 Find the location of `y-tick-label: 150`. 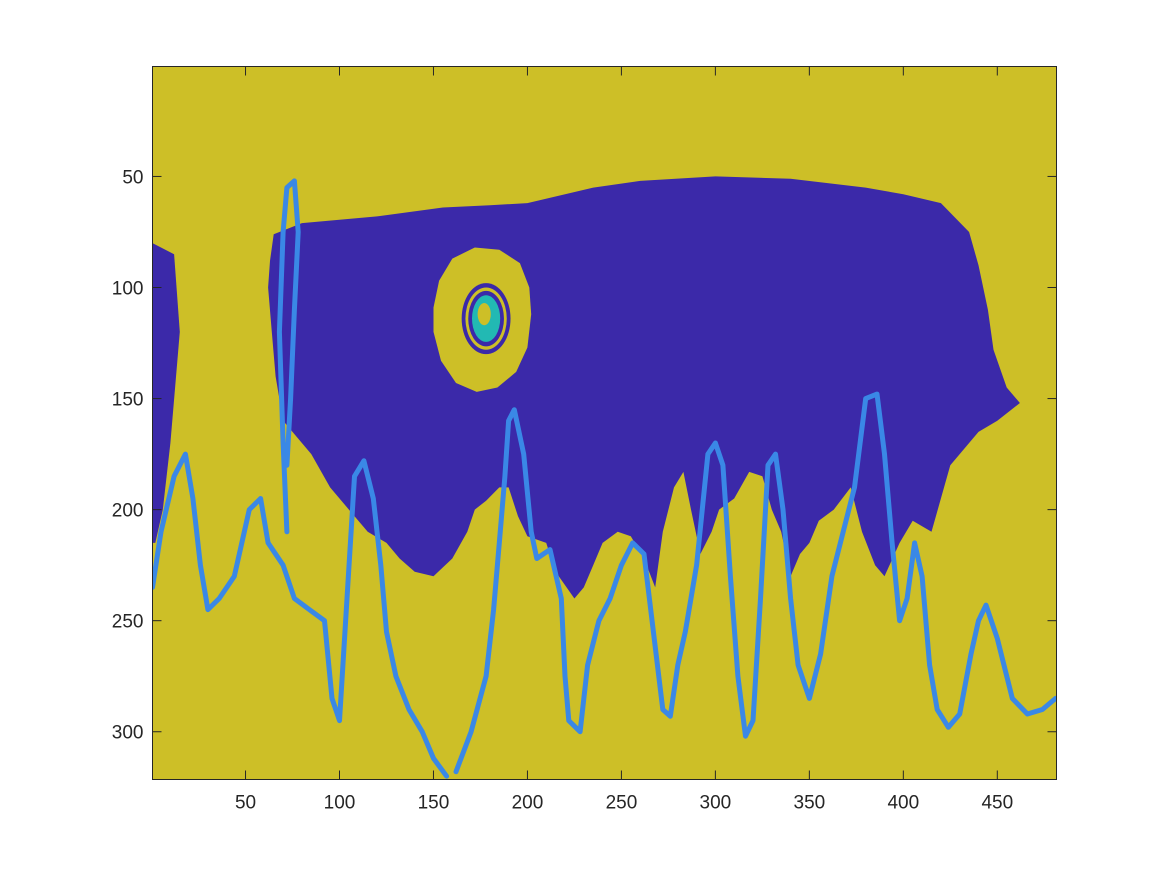

y-tick-label: 150 is located at coordinates (128, 400).